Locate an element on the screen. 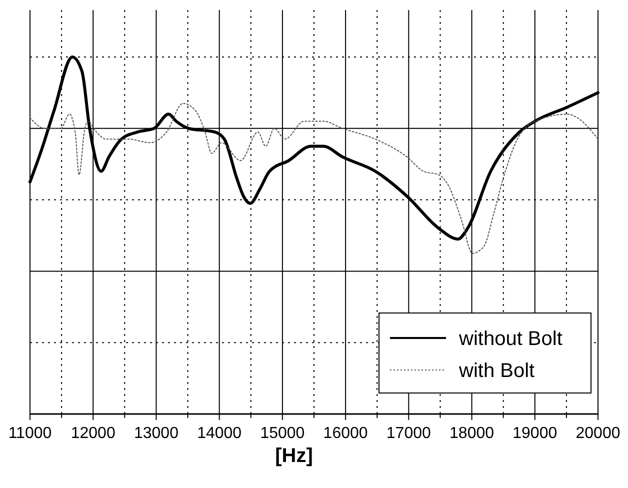 The height and width of the screenshot is (488, 628). x-axis-title: [Hz] is located at coordinates (294, 456).